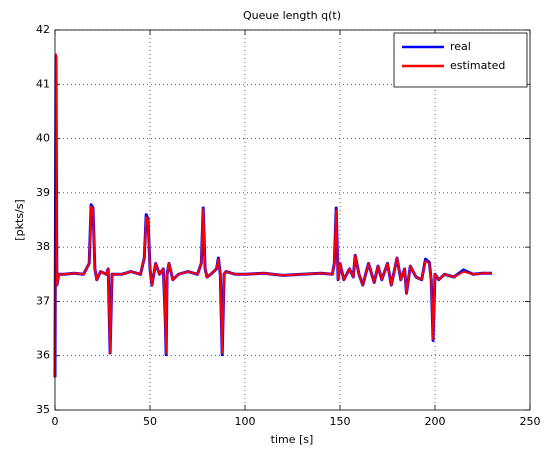 This screenshot has width=545, height=453. Describe the element at coordinates (43, 83) in the screenshot. I see `y-tick-label: 41` at that location.